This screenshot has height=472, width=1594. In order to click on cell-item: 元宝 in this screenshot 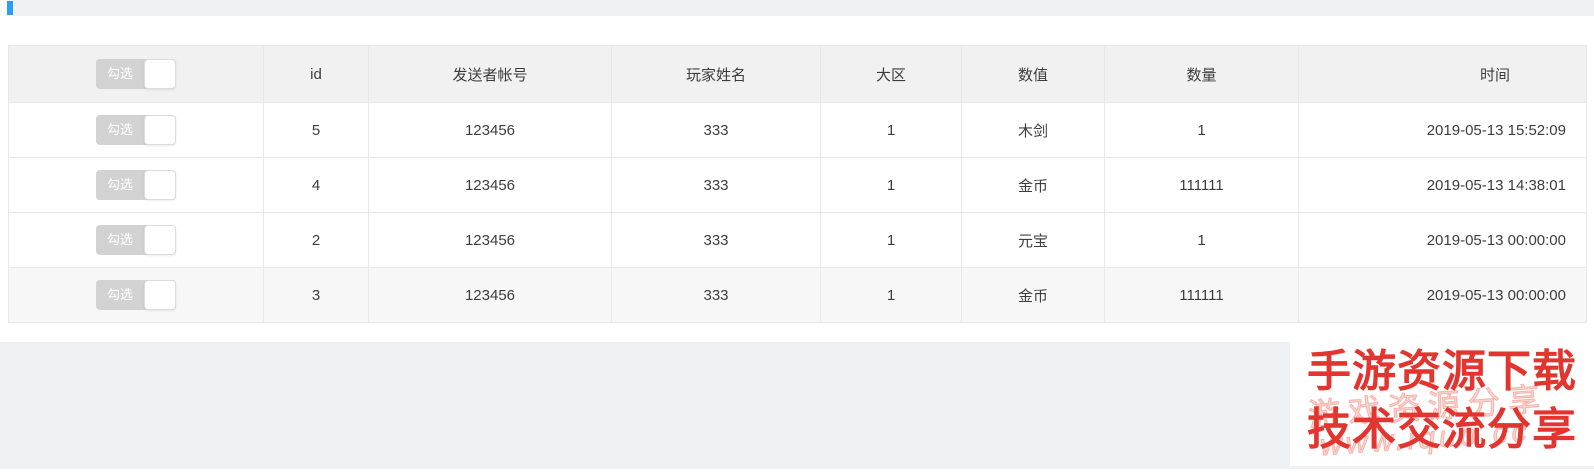, I will do `click(1033, 240)`.